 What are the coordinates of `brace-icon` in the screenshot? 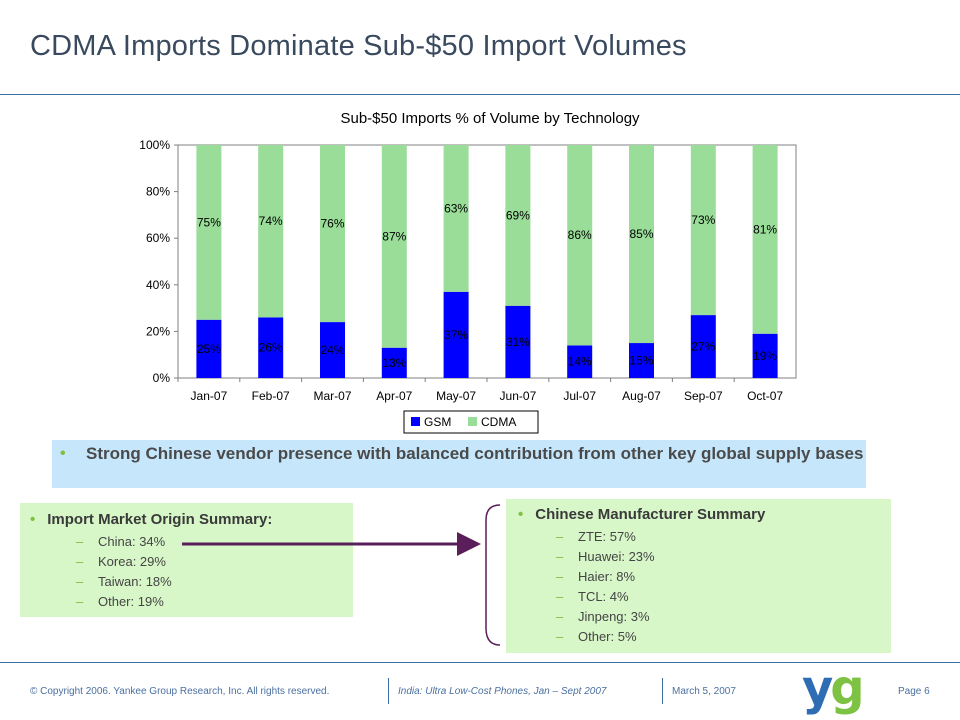 It's located at (493, 575).